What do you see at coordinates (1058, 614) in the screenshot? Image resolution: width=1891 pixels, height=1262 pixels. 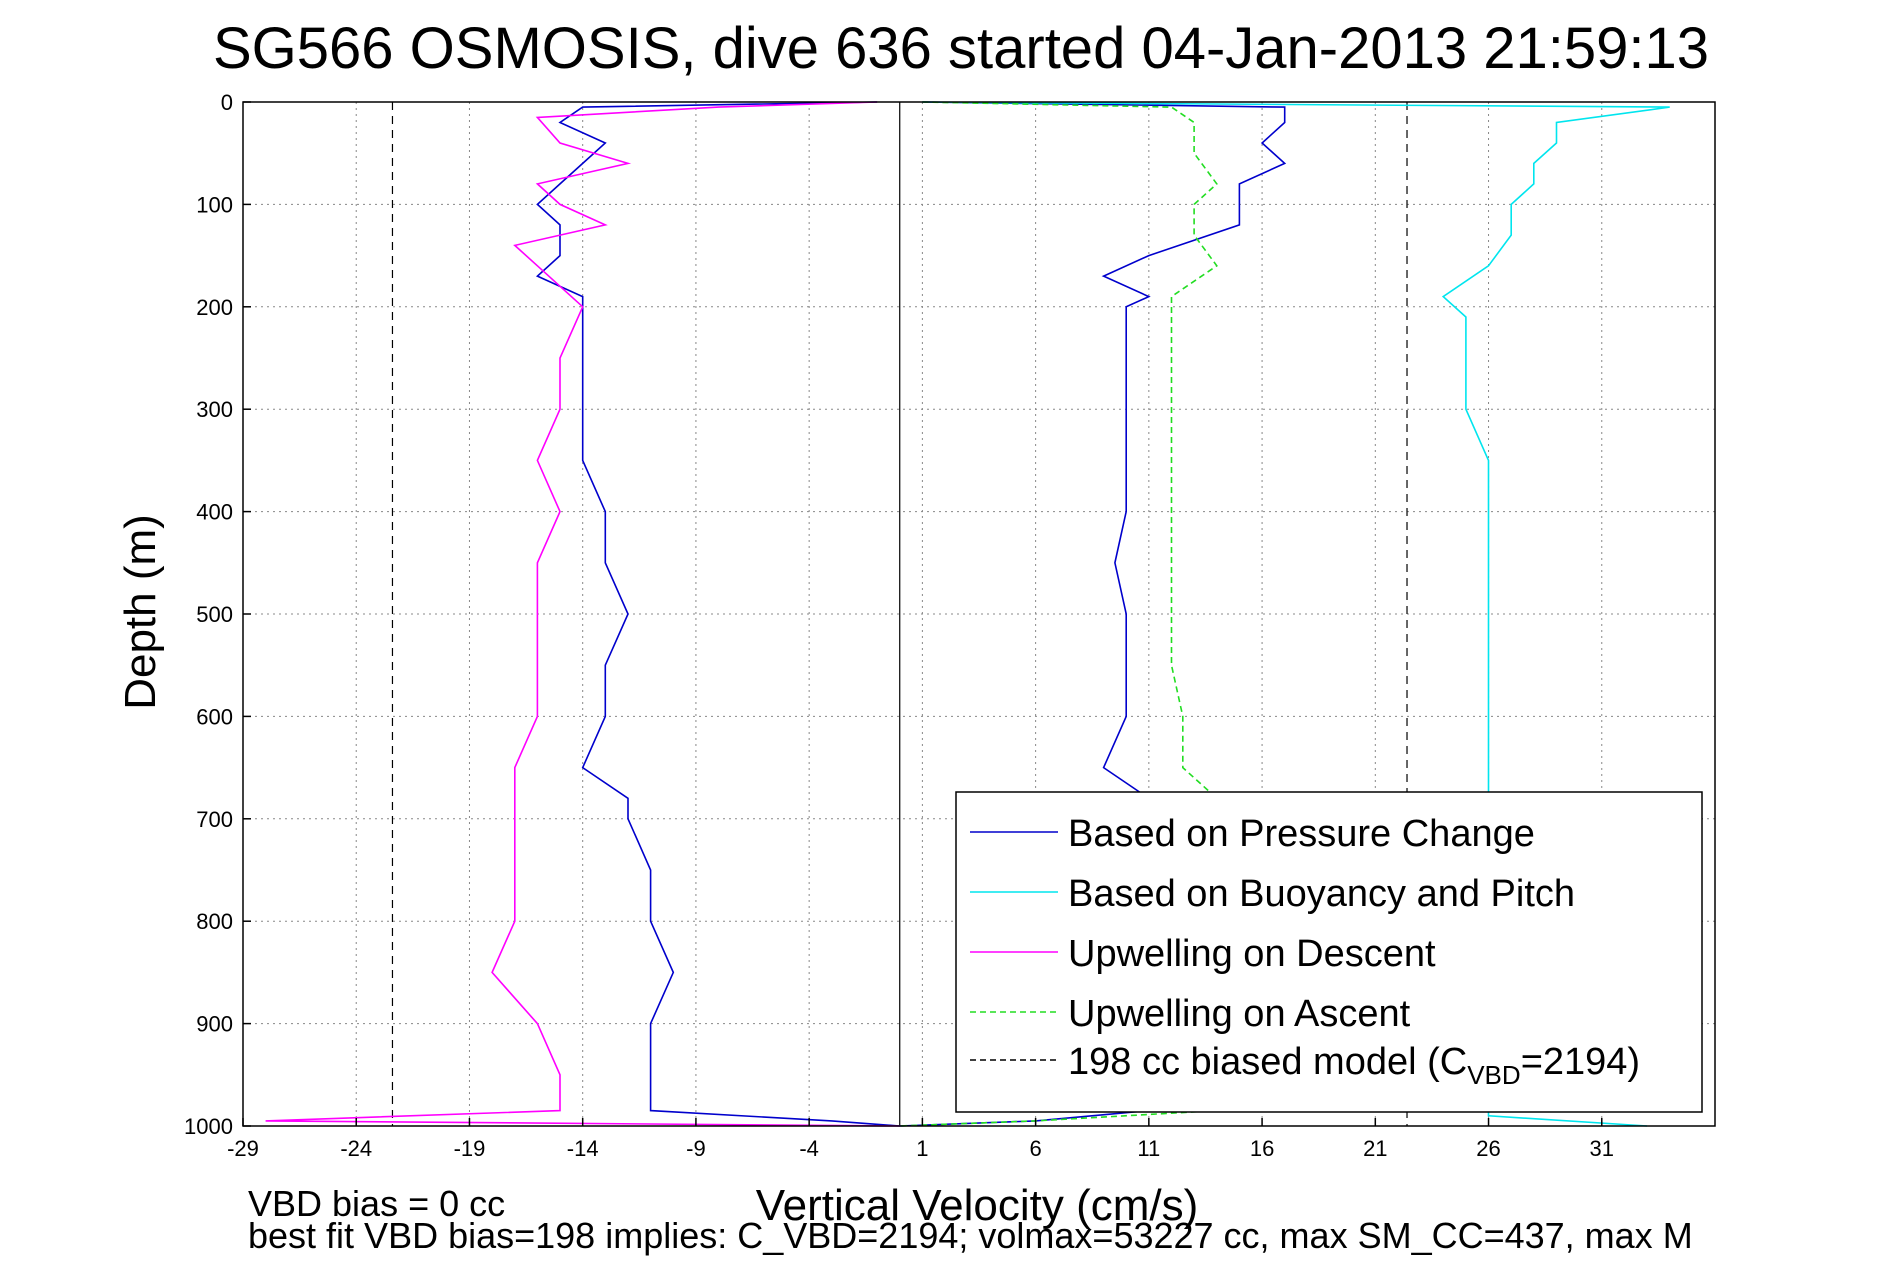 I see `series-line` at bounding box center [1058, 614].